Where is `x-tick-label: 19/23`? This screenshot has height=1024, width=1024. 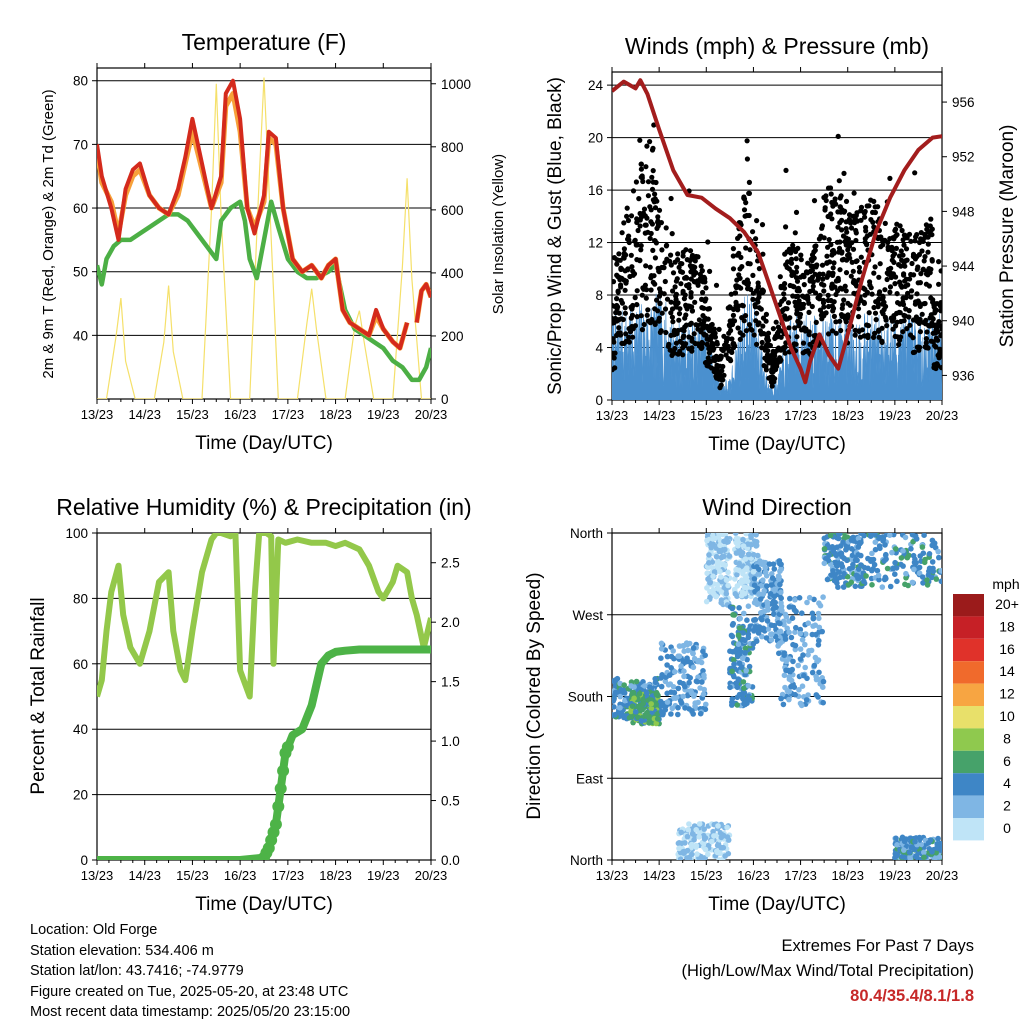
x-tick-label: 19/23 is located at coordinates (895, 875).